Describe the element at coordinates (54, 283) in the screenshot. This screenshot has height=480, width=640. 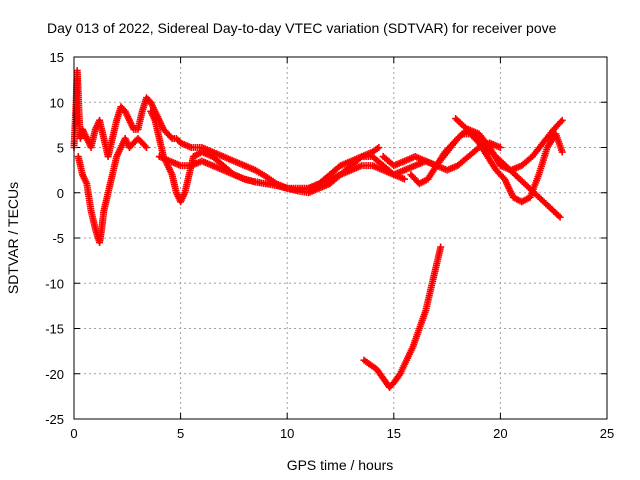
I see `y-tick-label: -10` at that location.